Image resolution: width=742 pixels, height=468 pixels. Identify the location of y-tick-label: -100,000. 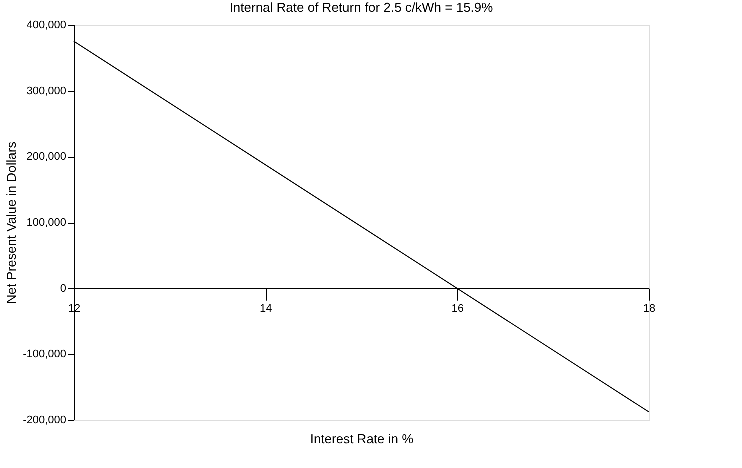
(44, 354).